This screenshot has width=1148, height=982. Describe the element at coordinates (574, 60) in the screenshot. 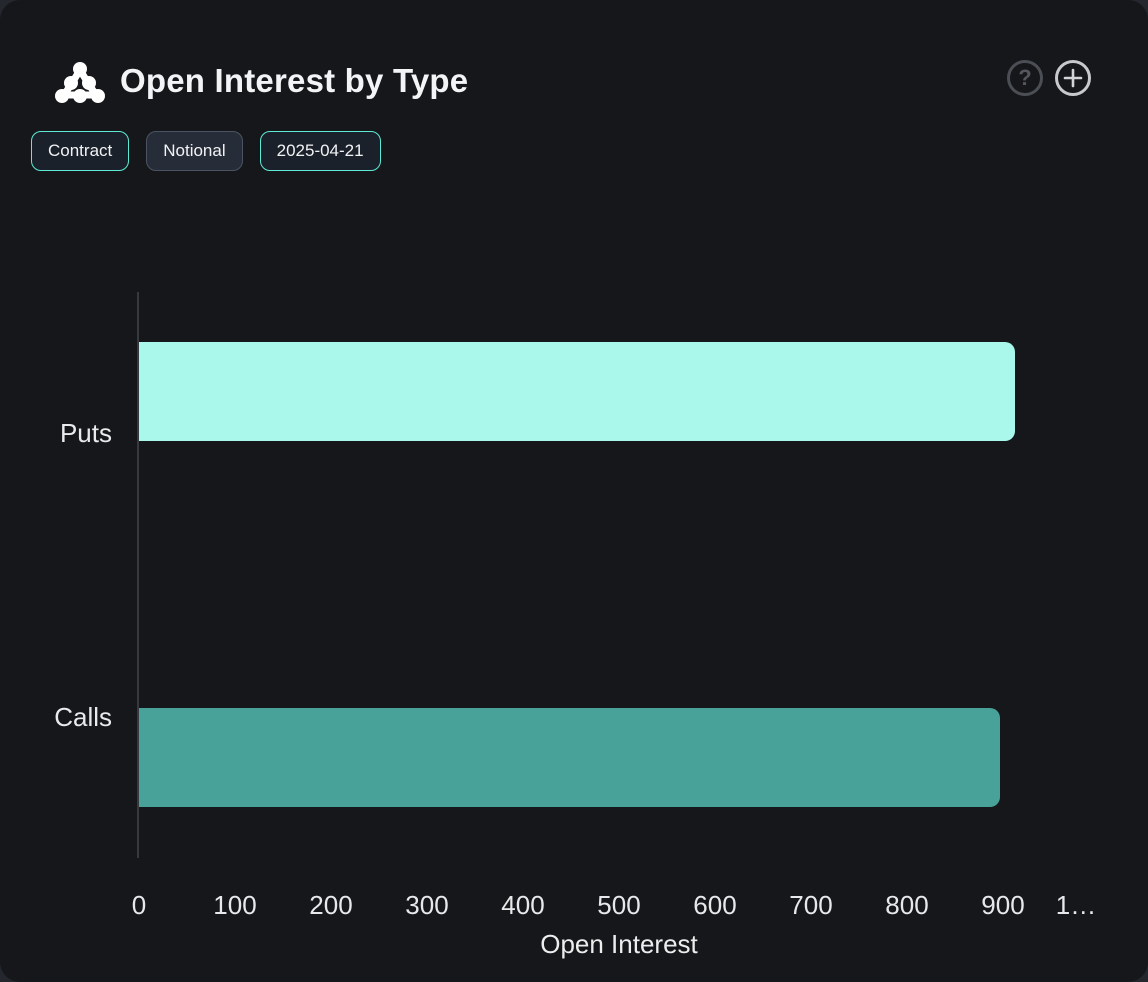

I see `card-header: Open Interest by Type ?` at that location.